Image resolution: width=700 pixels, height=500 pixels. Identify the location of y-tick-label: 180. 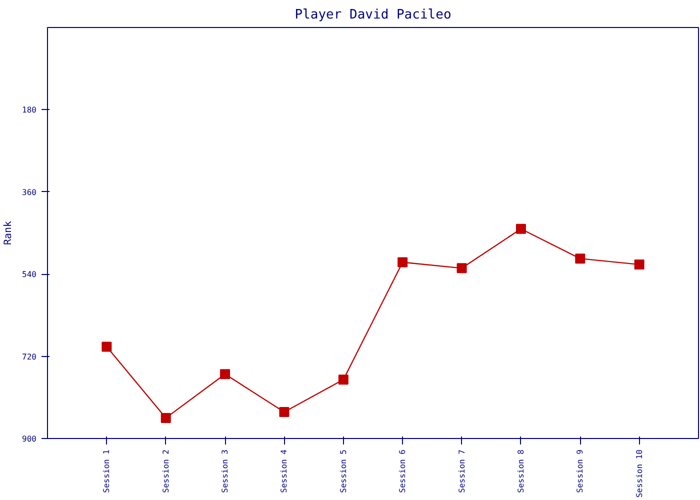
(29, 110).